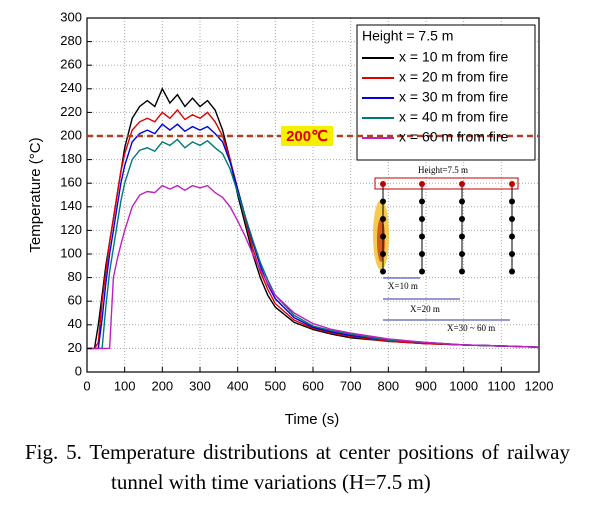 Image resolution: width=590 pixels, height=509 pixels. What do you see at coordinates (71, 252) in the screenshot?
I see `y-tick-label: 100` at bounding box center [71, 252].